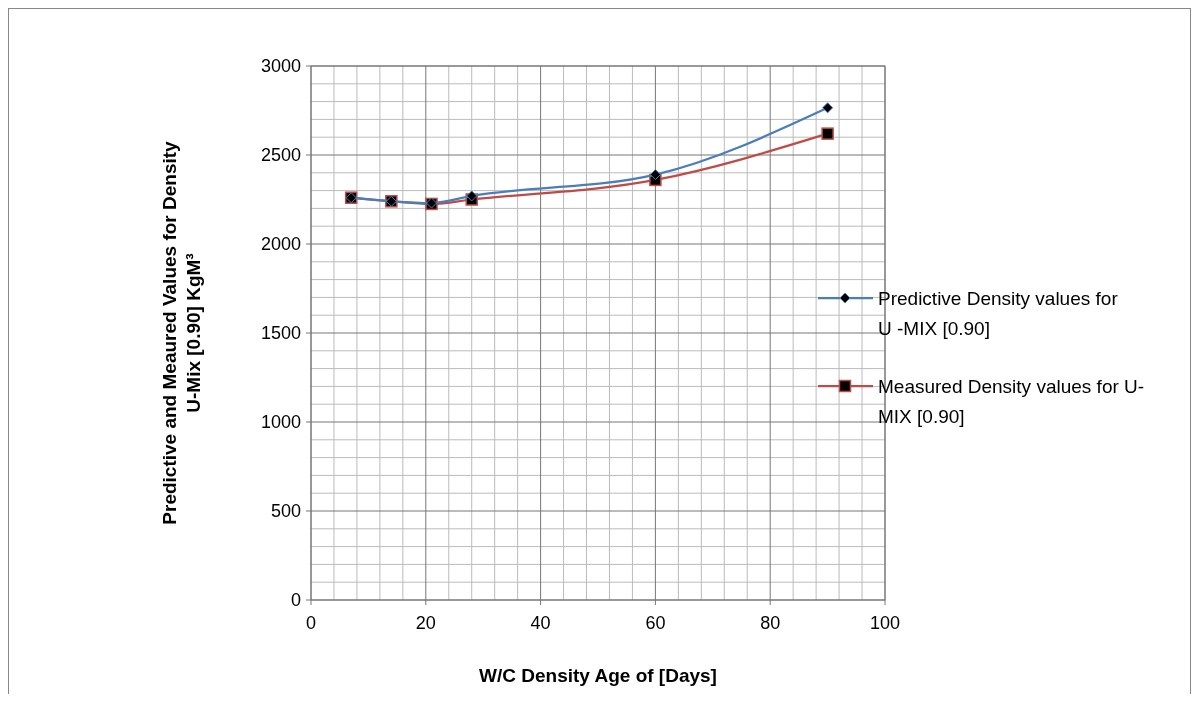 Image resolution: width=1199 pixels, height=702 pixels. I want to click on y-tick-label: 0, so click(295, 600).